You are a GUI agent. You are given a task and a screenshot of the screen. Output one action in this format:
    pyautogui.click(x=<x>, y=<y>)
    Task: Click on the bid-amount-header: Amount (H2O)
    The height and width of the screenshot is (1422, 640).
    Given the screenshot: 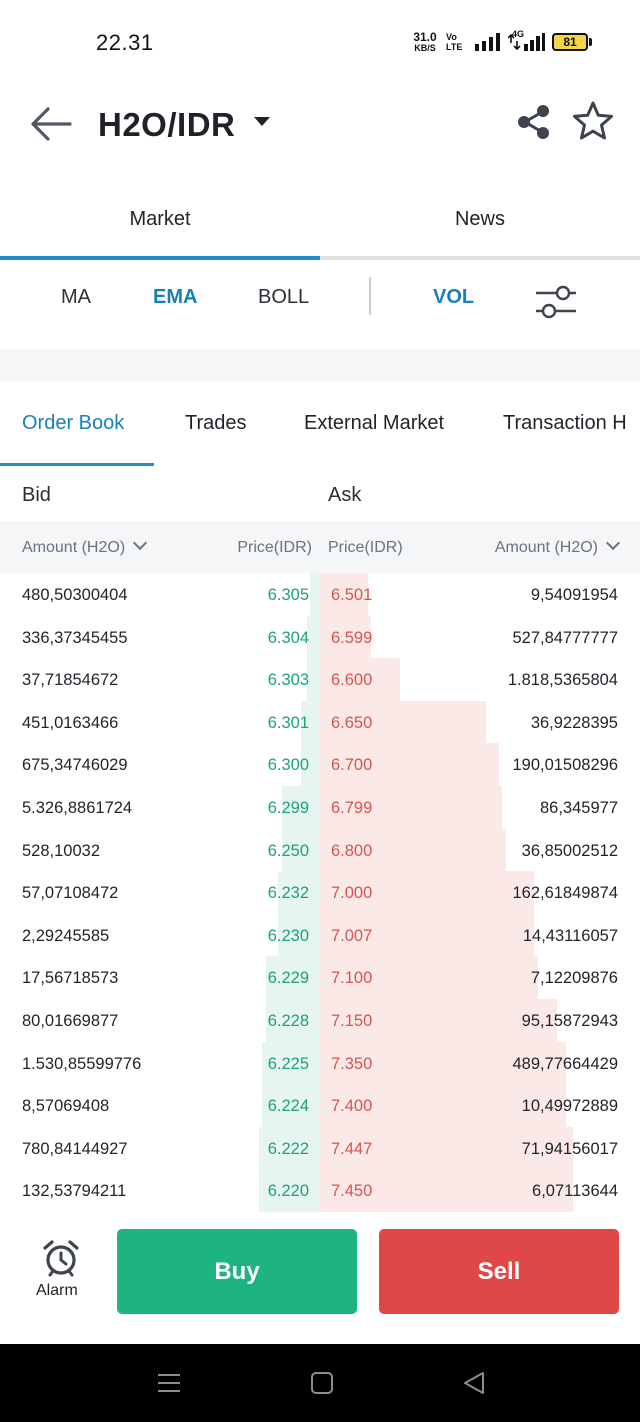 What is the action you would take?
    pyautogui.click(x=85, y=546)
    